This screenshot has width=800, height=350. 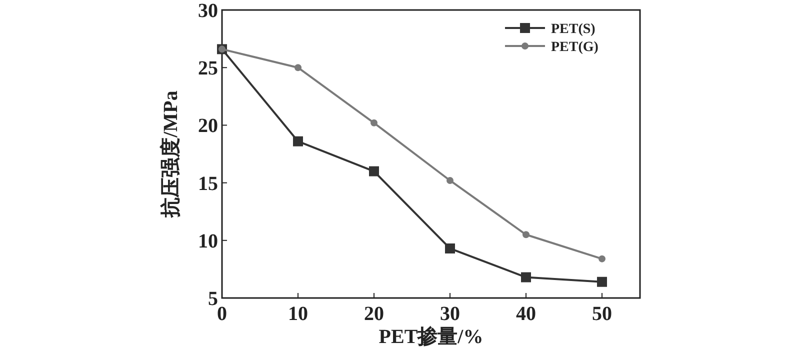 What do you see at coordinates (374, 314) in the screenshot?
I see `x-tick-label: 20` at bounding box center [374, 314].